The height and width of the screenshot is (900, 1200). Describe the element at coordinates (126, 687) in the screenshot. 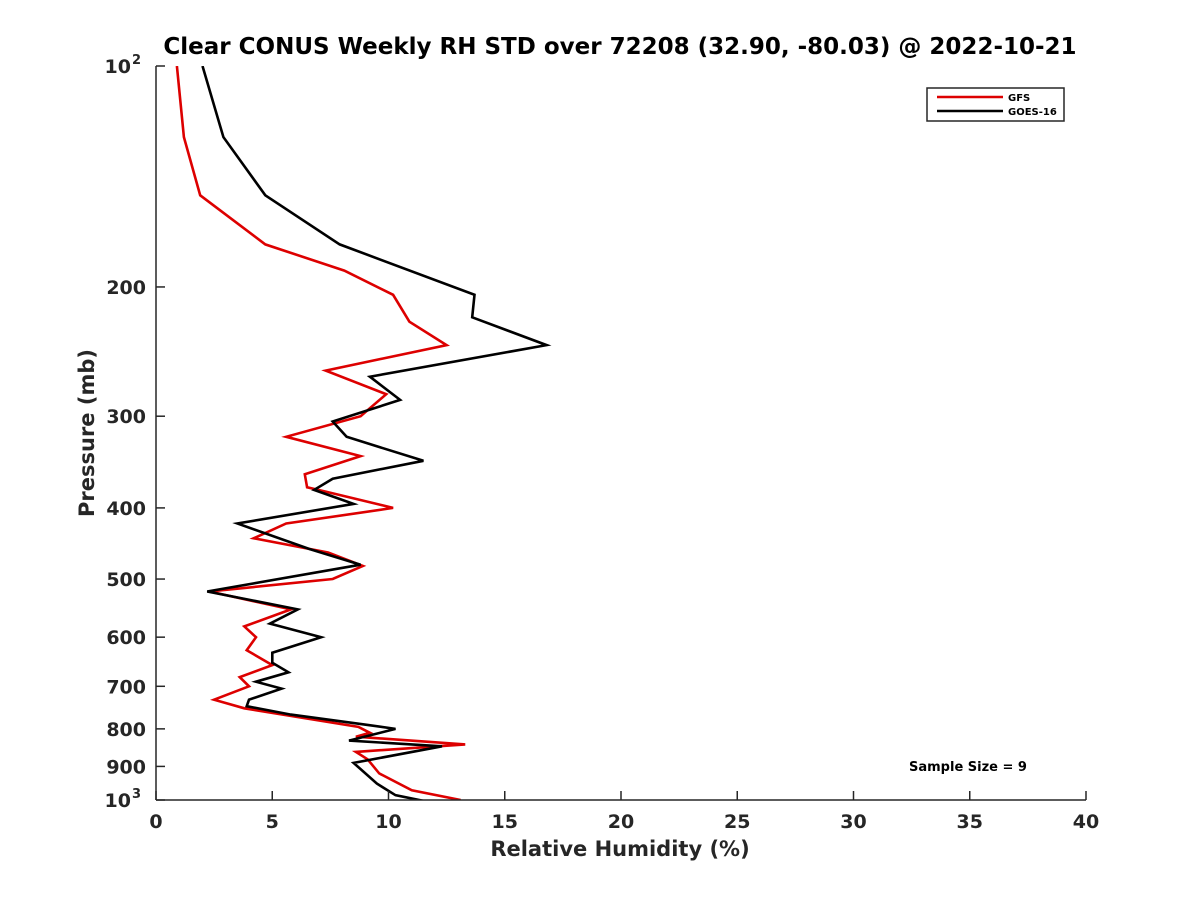

I see `y-tick-label: 700` at that location.